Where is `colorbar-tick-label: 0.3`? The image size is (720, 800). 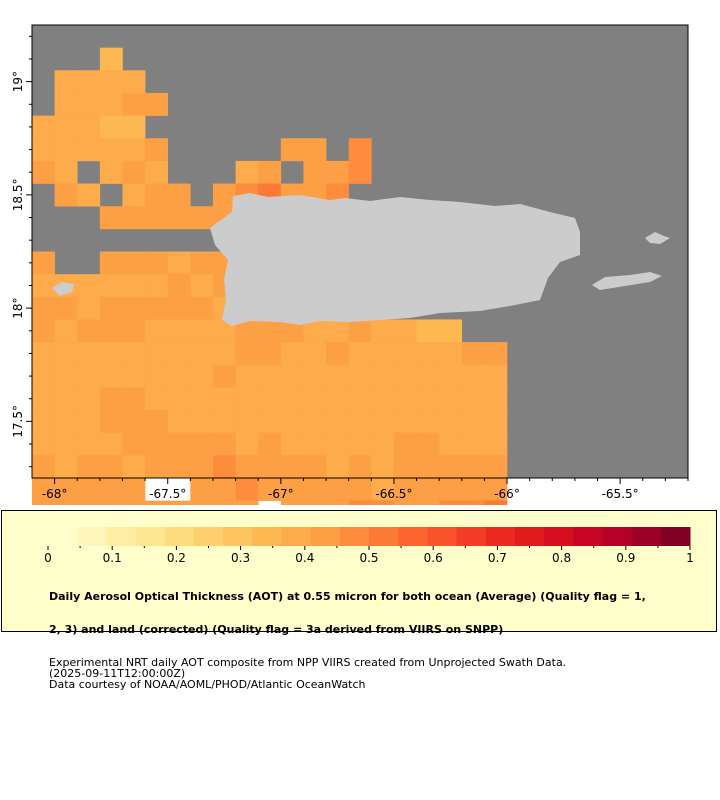
colorbar-tick-label: 0.3 is located at coordinates (240, 558).